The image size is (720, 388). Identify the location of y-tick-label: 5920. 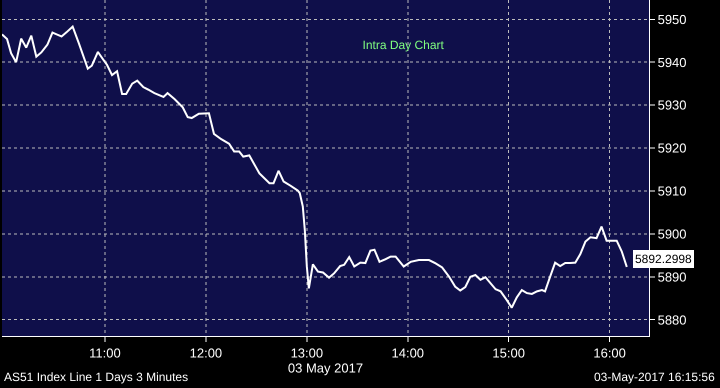
(672, 148).